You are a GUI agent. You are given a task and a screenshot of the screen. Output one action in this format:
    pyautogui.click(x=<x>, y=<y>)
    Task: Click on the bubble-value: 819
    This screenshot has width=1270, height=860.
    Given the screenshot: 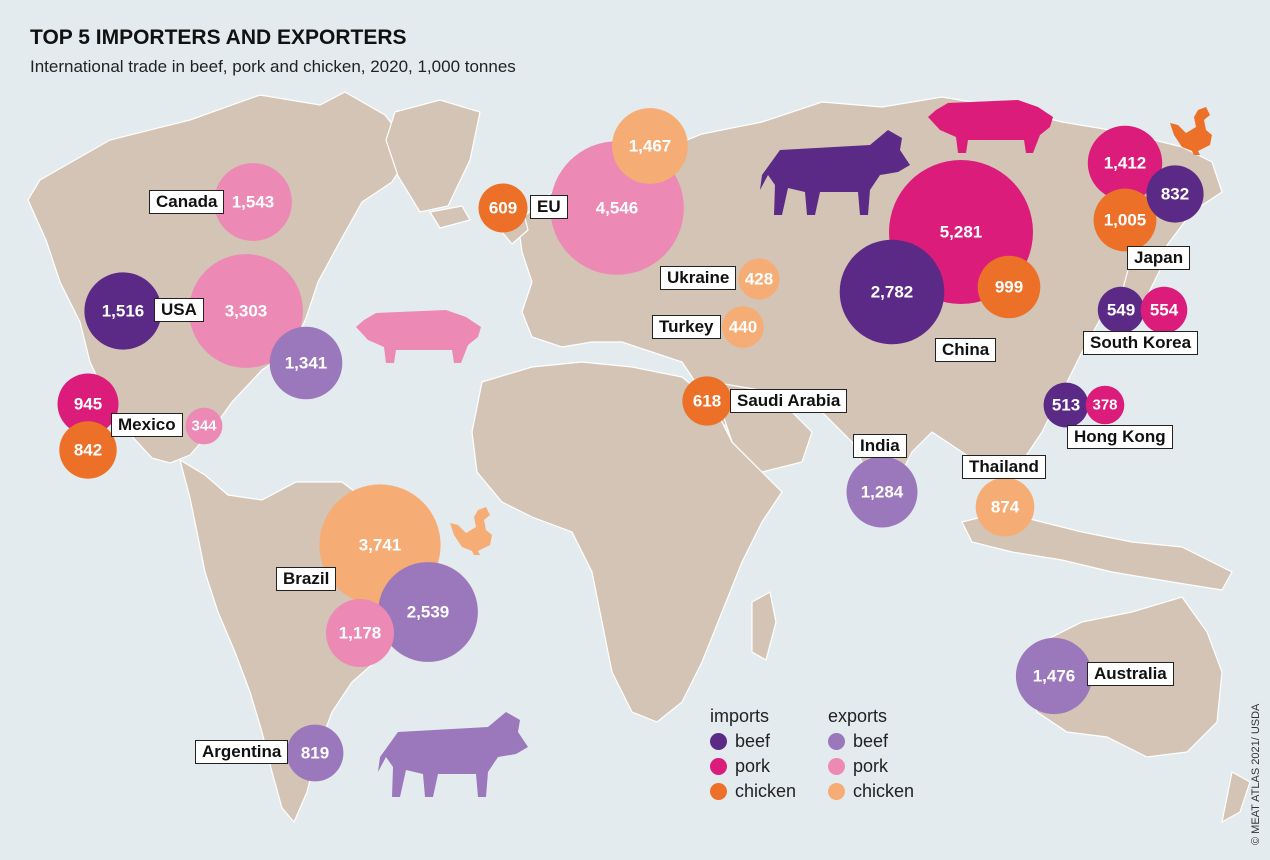 What is the action you would take?
    pyautogui.click(x=315, y=753)
    